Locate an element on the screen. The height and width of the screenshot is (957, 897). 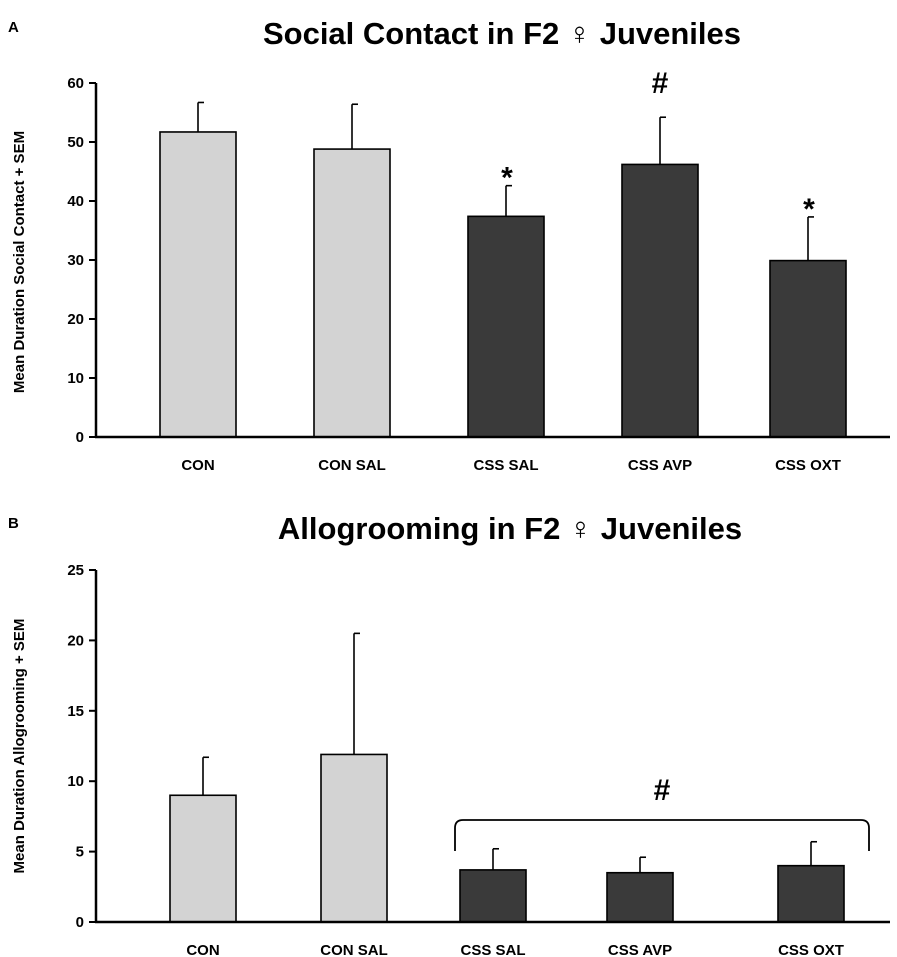
y-ticks-b: 0 5 10 15 20 25 is located at coordinates (81, 746).